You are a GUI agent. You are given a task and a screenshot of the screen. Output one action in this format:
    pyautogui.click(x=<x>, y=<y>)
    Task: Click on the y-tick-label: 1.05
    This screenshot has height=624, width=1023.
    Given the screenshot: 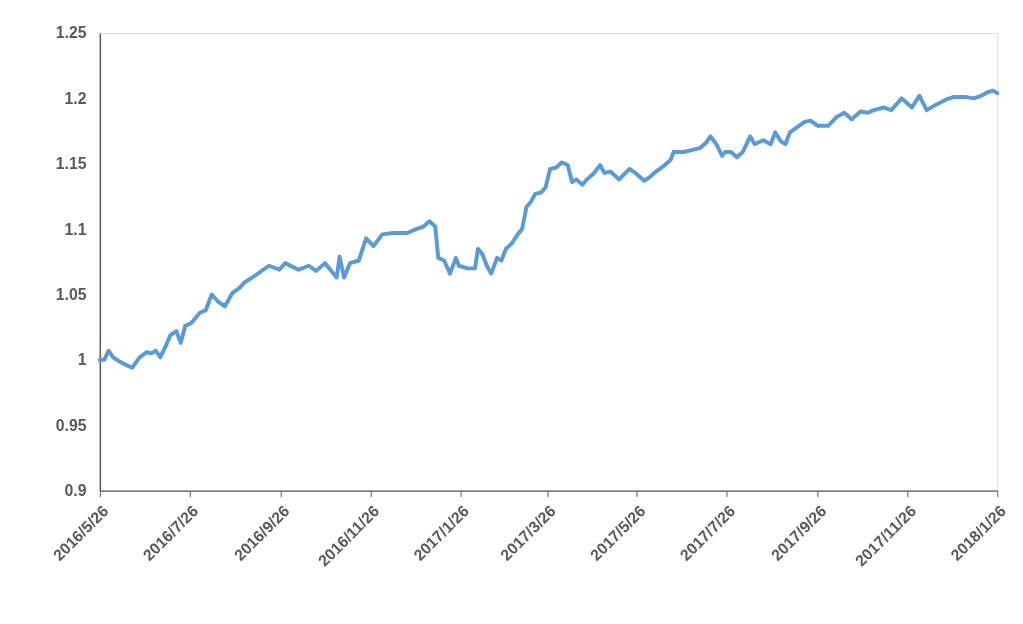 What is the action you would take?
    pyautogui.click(x=71, y=294)
    